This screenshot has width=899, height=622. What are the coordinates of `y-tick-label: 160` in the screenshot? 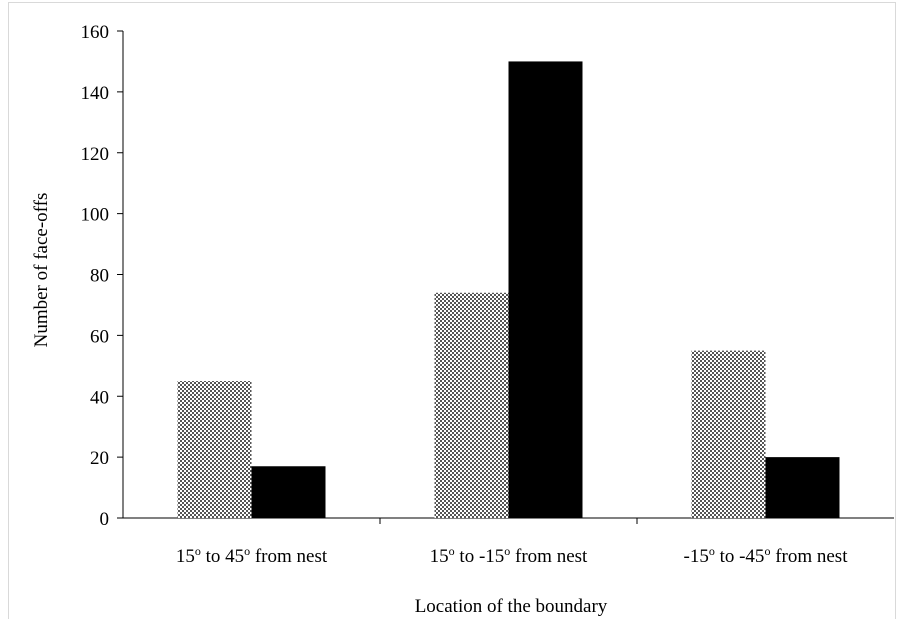 It's located at (95, 32).